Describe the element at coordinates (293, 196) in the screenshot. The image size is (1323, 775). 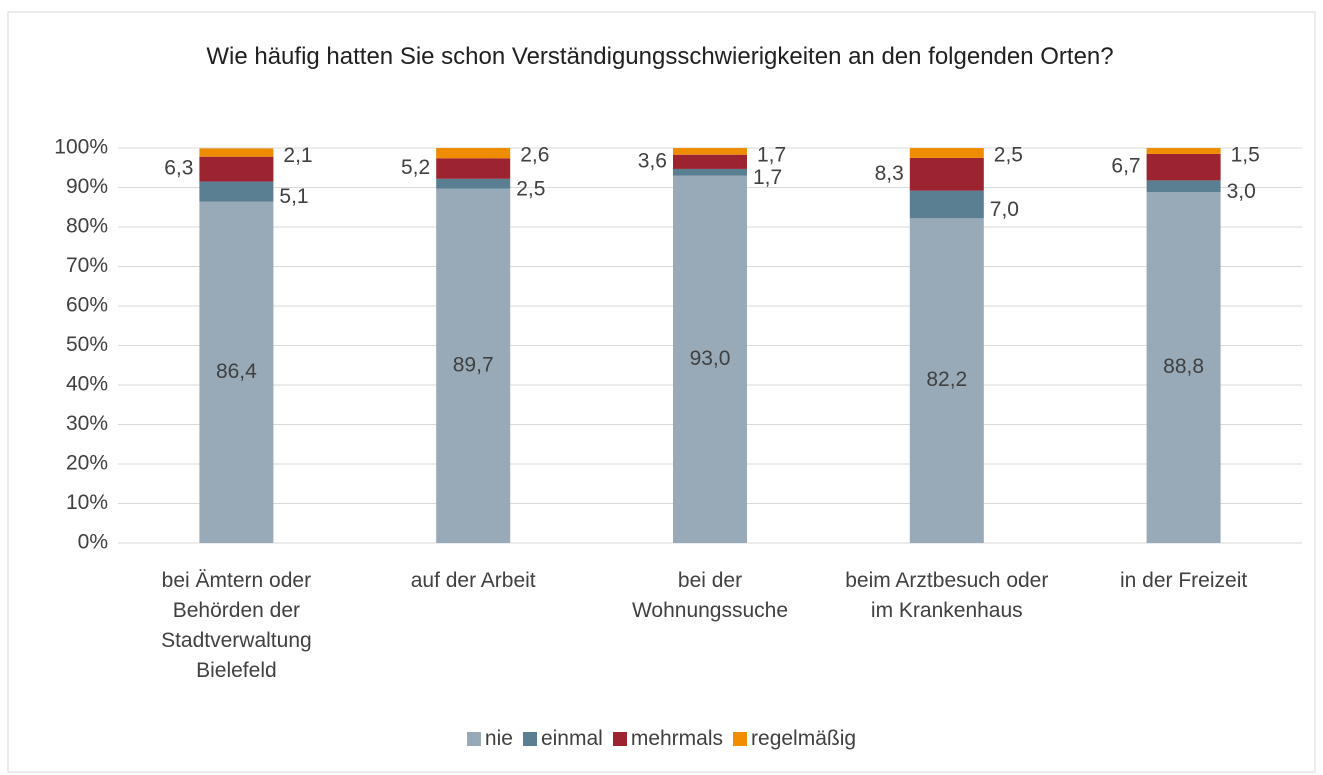
I see `data-label: 5,1` at that location.